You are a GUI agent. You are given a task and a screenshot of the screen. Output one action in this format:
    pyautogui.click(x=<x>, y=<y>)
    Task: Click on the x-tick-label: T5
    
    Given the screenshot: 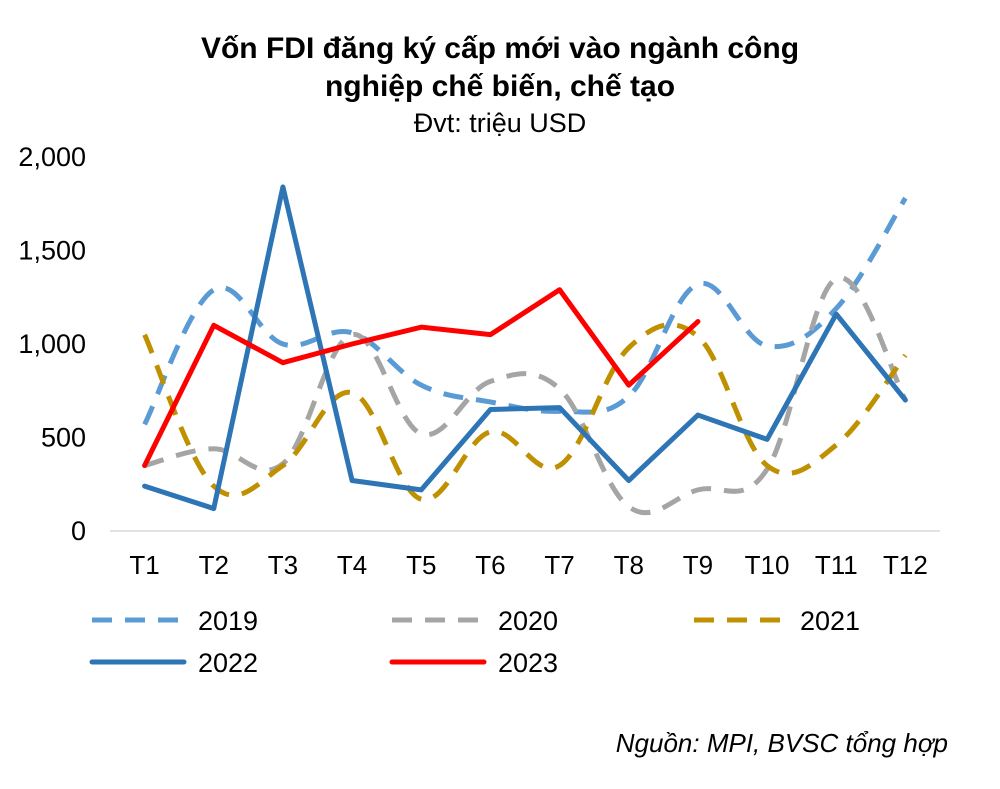 What is the action you would take?
    pyautogui.click(x=421, y=565)
    